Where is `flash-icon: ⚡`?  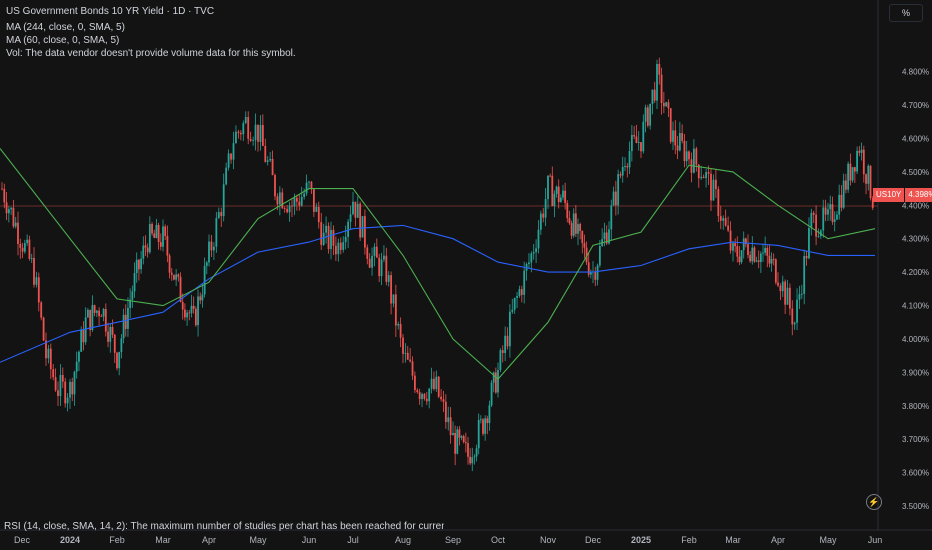 flash-icon: ⚡ is located at coordinates (874, 502).